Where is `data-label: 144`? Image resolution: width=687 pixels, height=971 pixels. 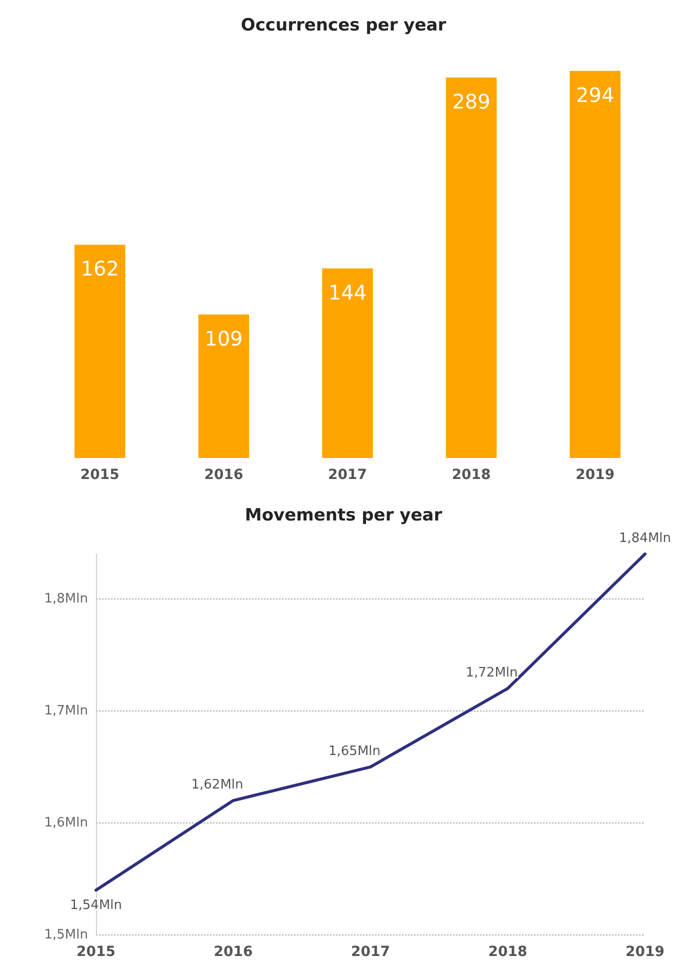 data-label: 144 is located at coordinates (347, 292).